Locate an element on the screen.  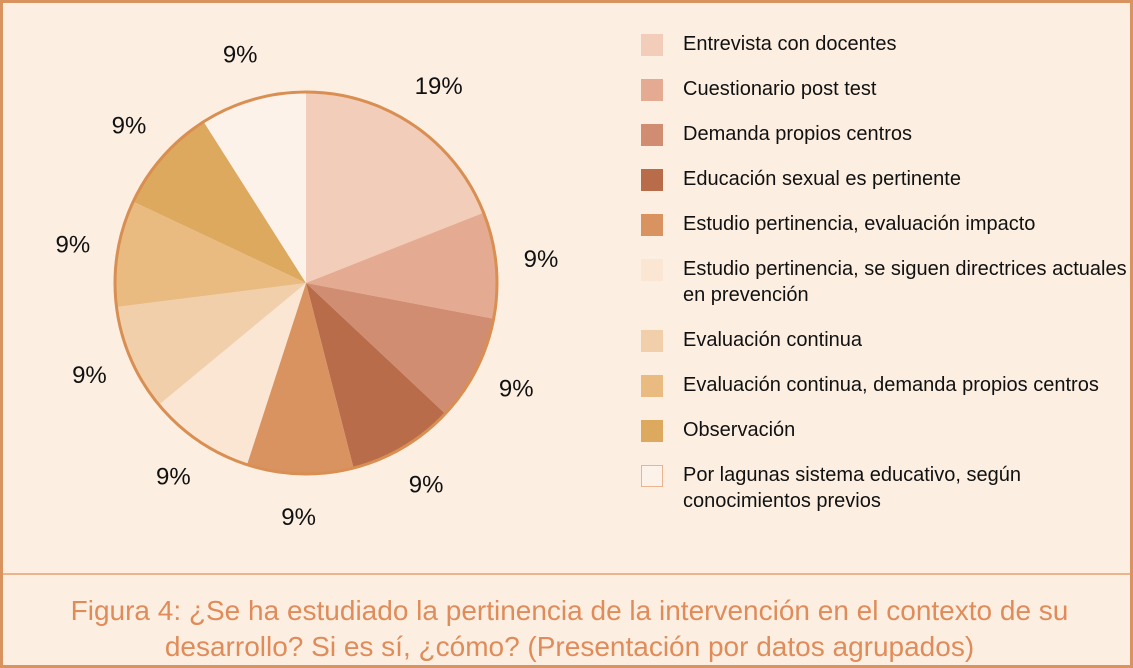
legend-item: Entrevista con docentes is located at coordinates (885, 44).